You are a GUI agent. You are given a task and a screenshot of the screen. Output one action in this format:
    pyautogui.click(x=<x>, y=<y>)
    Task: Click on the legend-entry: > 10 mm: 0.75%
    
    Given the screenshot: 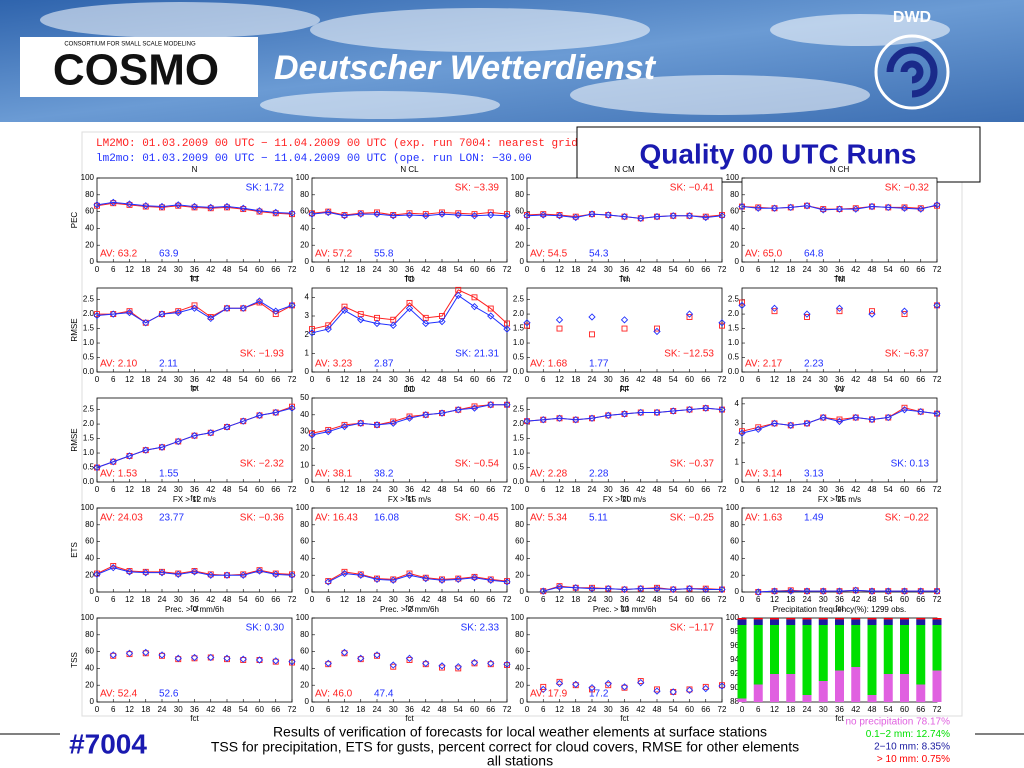 What is the action you would take?
    pyautogui.click(x=913, y=759)
    